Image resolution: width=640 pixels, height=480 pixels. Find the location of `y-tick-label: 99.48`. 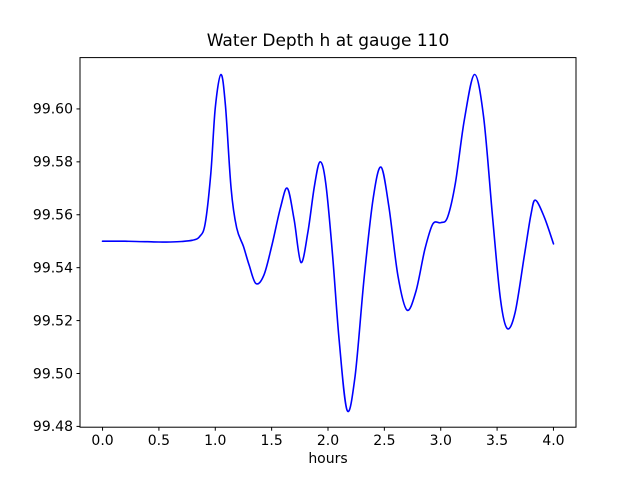

y-tick-label: 99.48 is located at coordinates (53, 427).